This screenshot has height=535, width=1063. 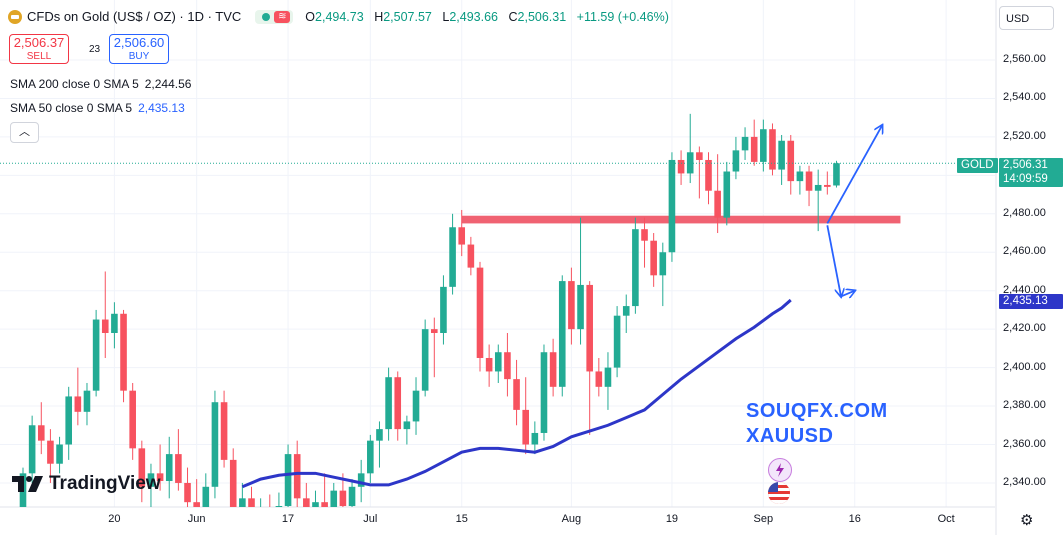 I want to click on sma50-price-tag: 2,435.13, so click(x=1031, y=301).